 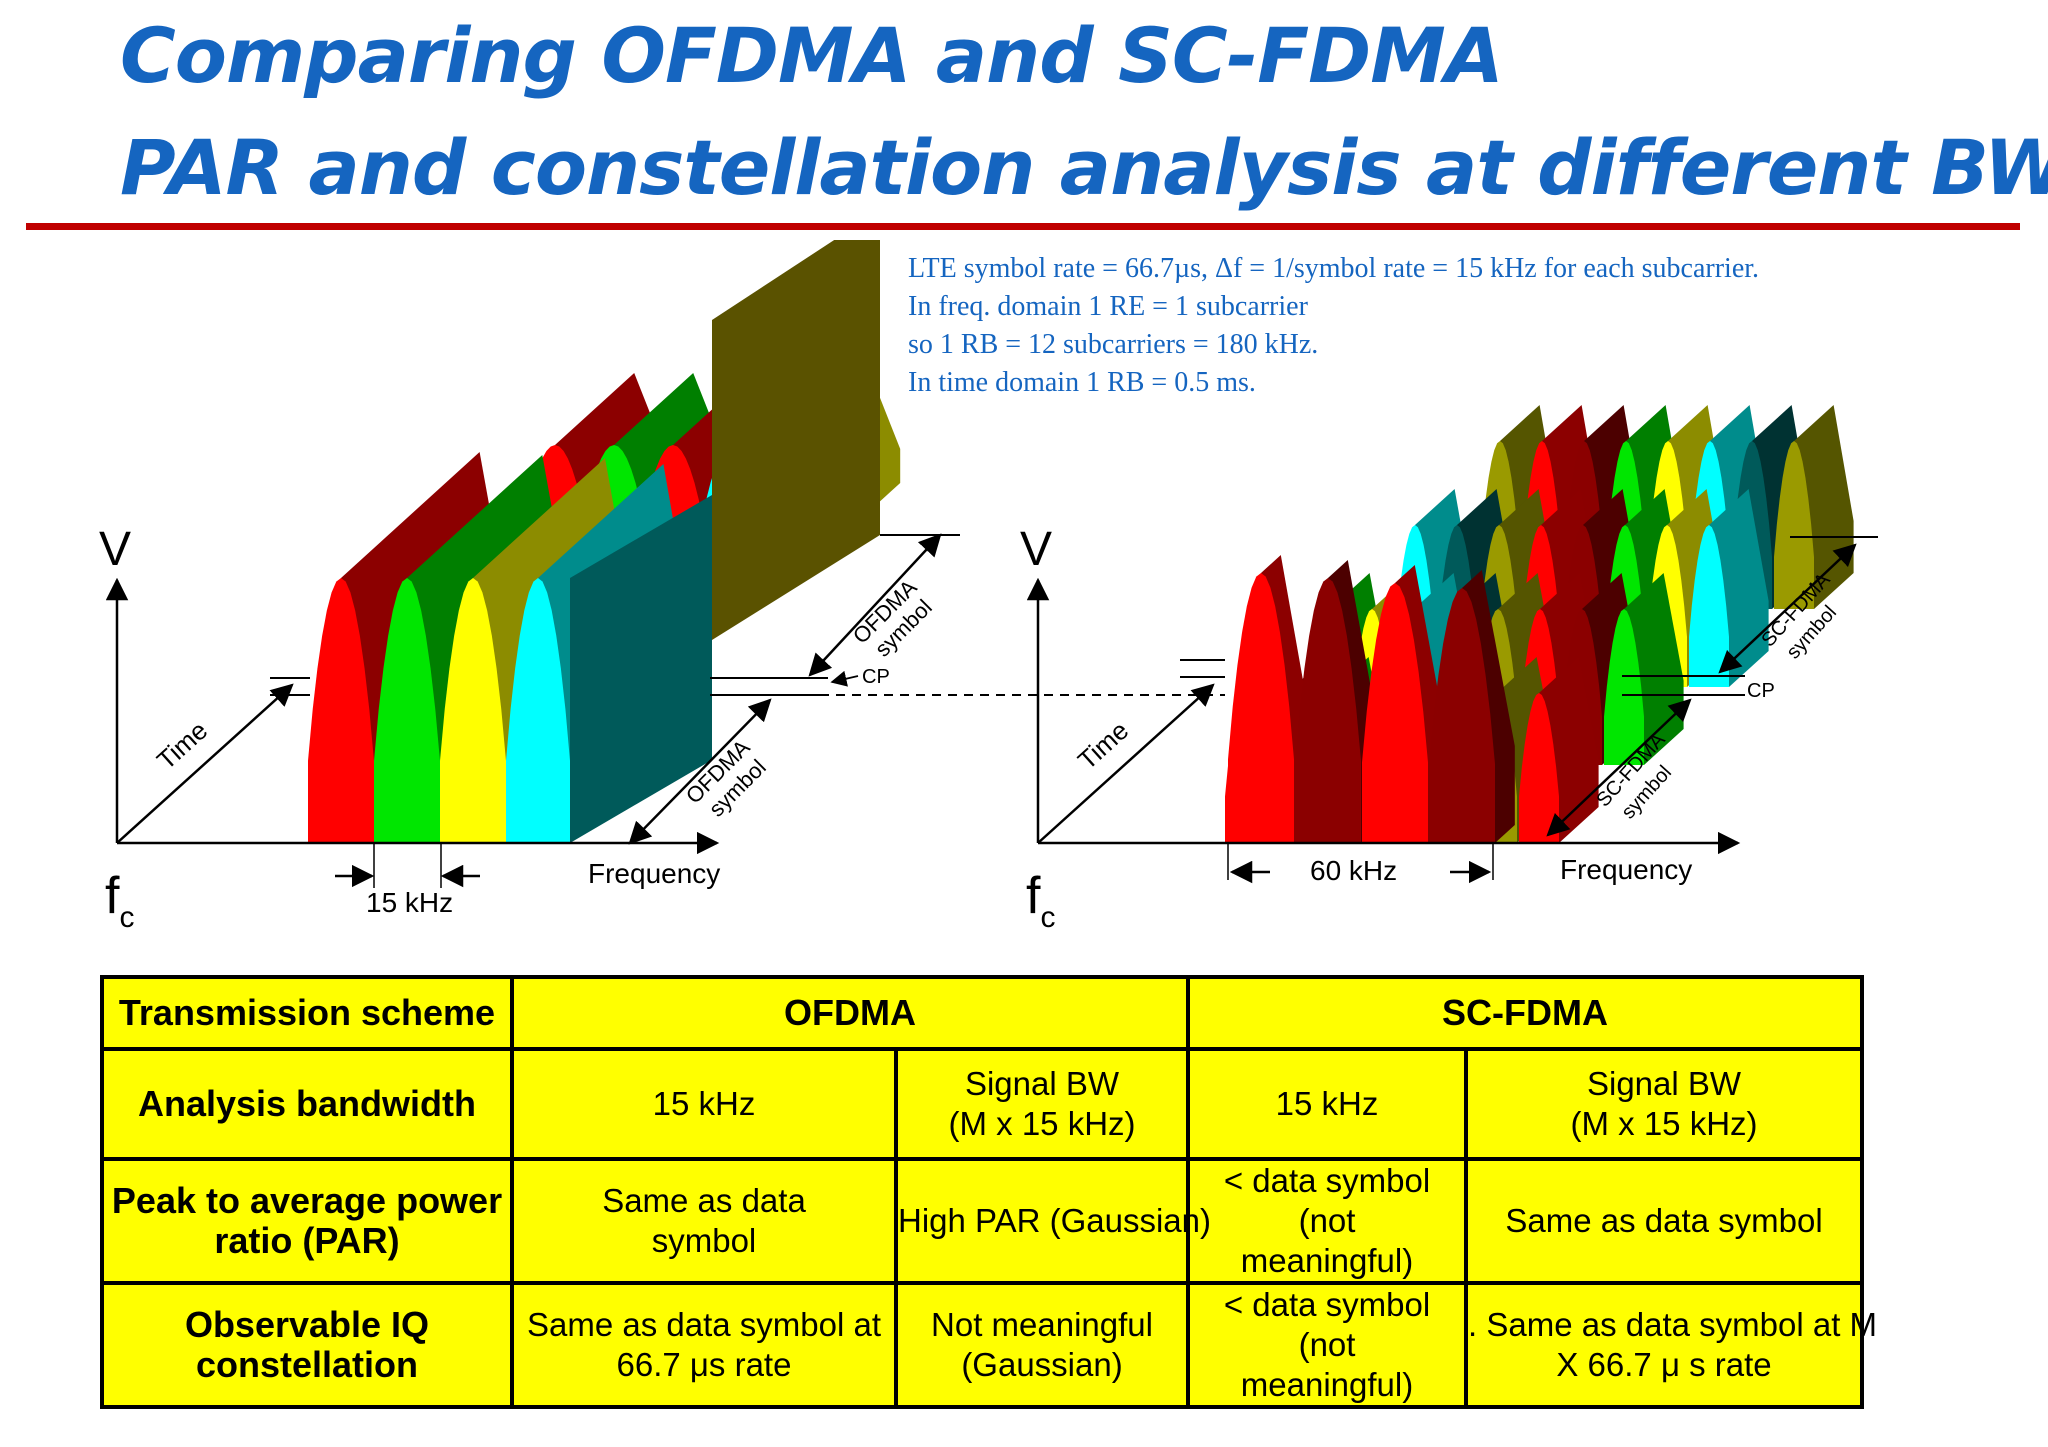 What do you see at coordinates (1462, 715) in the screenshot?
I see `scfdma-front-subcarrier-3-front` at bounding box center [1462, 715].